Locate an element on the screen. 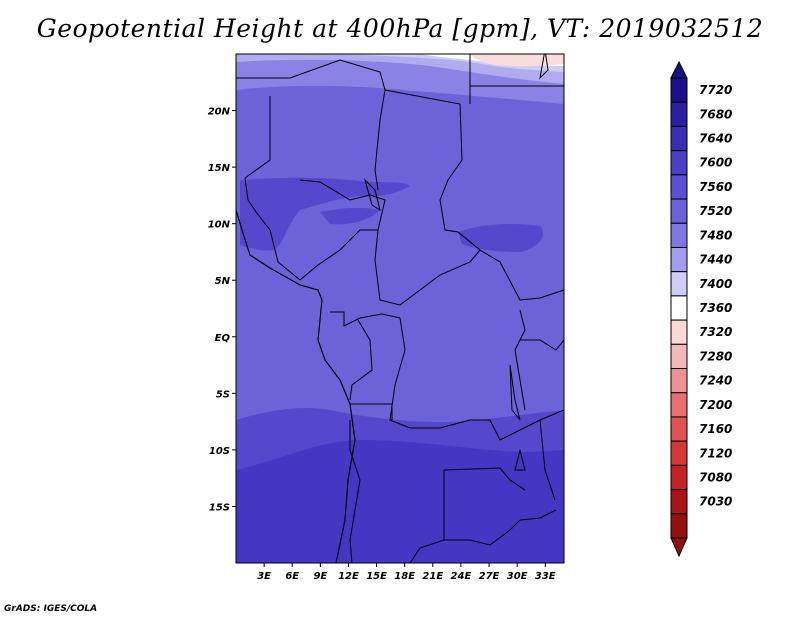 This screenshot has width=800, height=618. colorbar-label: 7480 is located at coordinates (715, 235).